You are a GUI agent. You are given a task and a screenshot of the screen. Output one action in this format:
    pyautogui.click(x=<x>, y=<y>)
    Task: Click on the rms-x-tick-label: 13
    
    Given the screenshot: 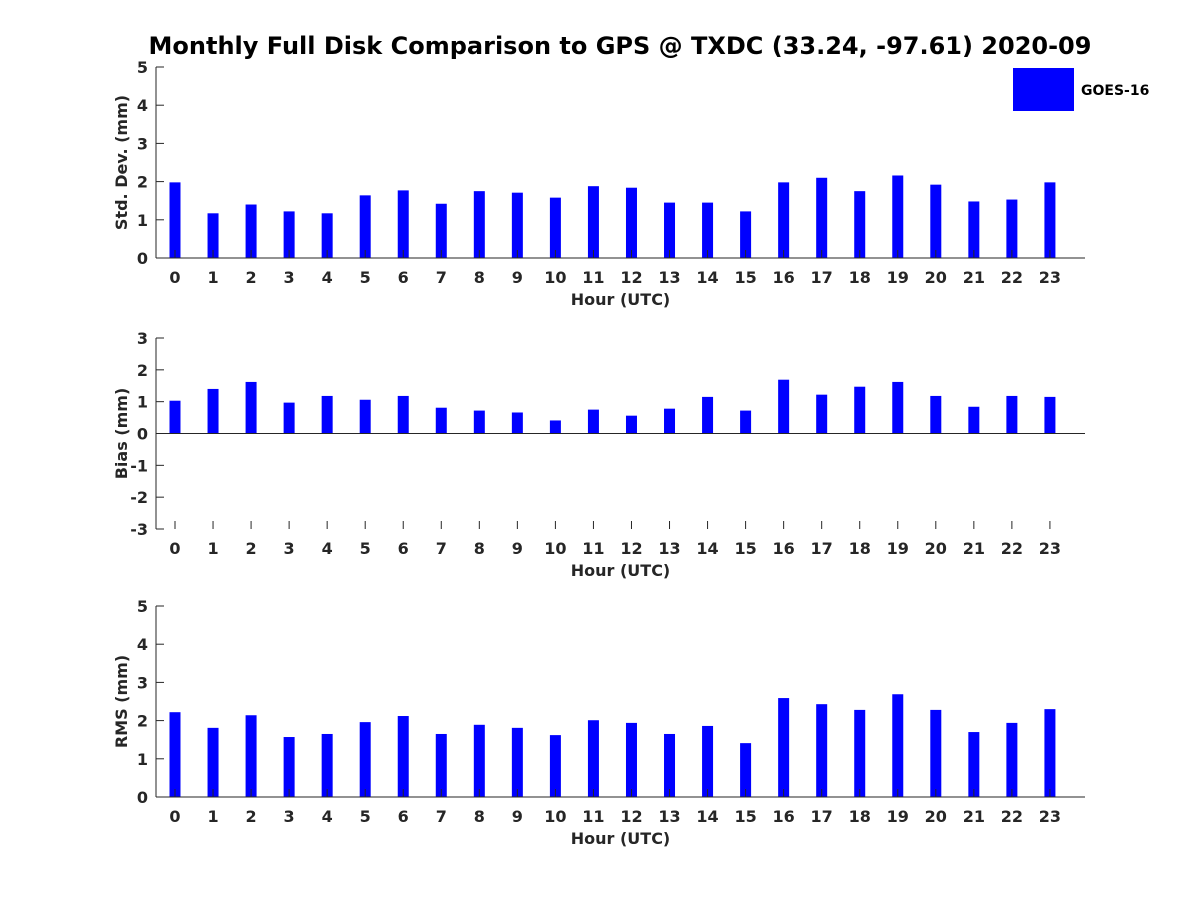 What is the action you would take?
    pyautogui.click(x=669, y=816)
    